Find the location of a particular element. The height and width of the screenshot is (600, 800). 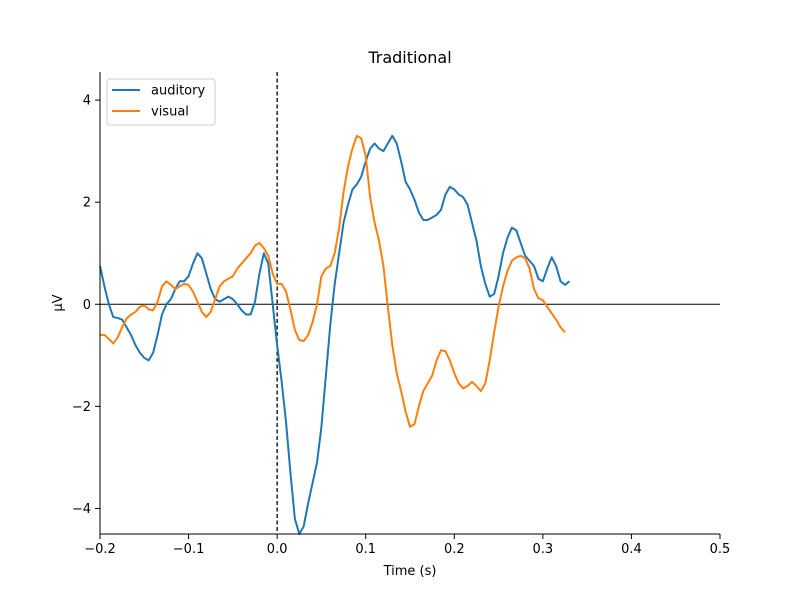

y-axis-label: µV is located at coordinates (58, 302).